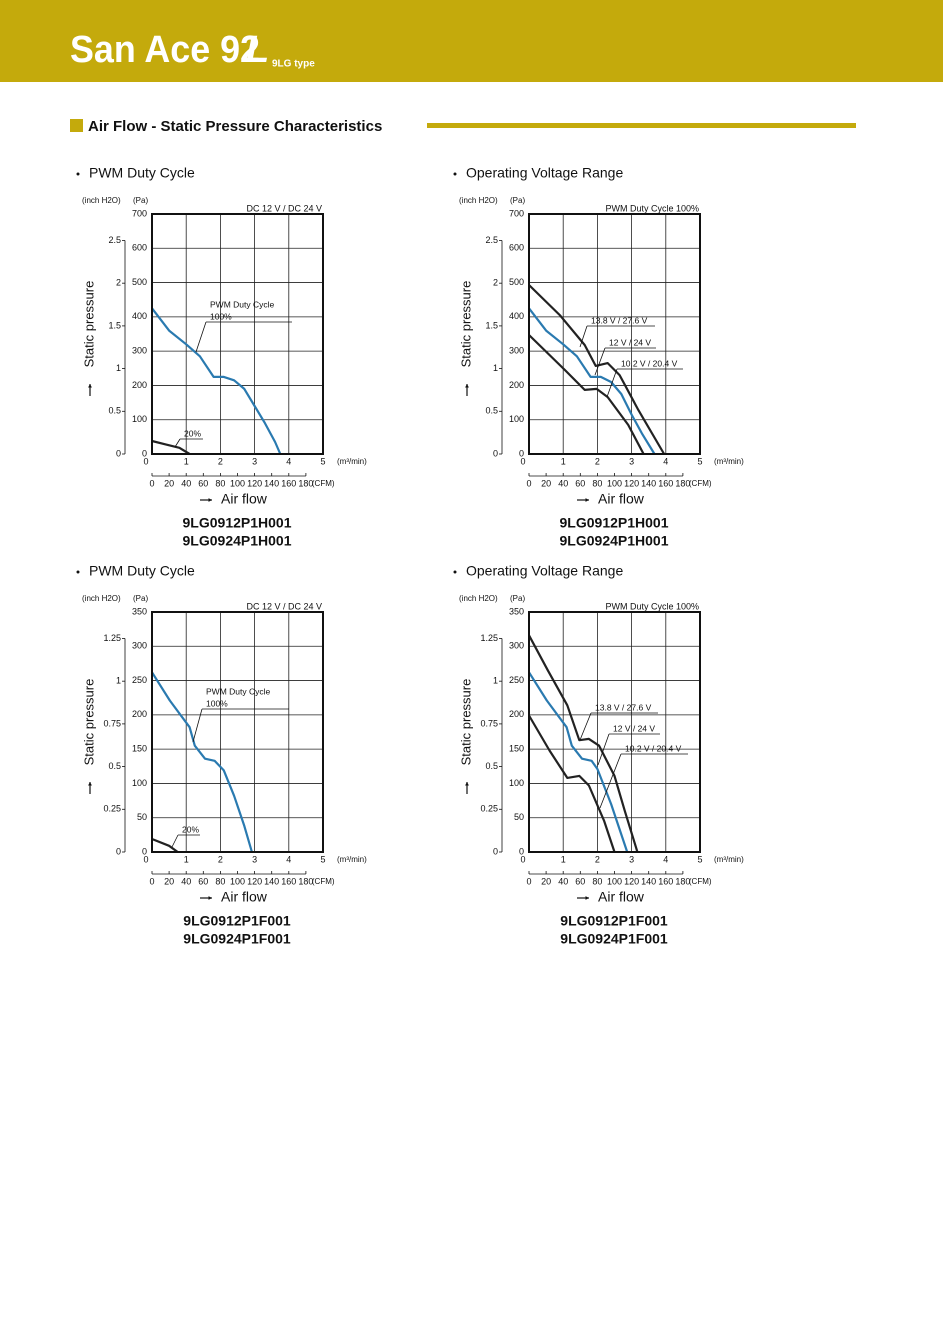  I want to click on model-number: 9LG0924P1H001, so click(614, 541).